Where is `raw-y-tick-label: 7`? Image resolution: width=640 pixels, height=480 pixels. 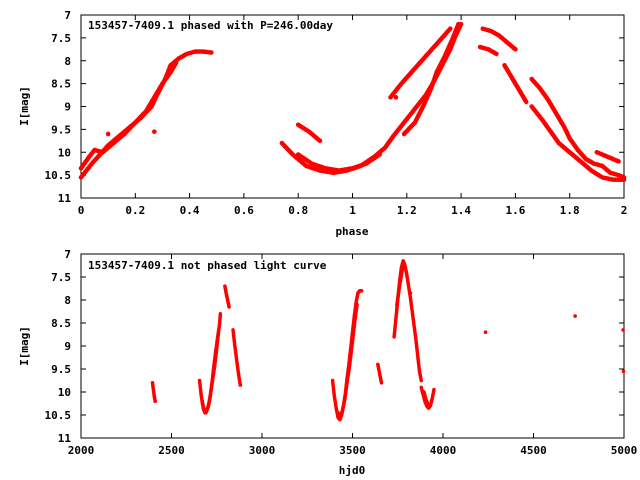
raw-y-tick-label: 7 is located at coordinates (67, 254).